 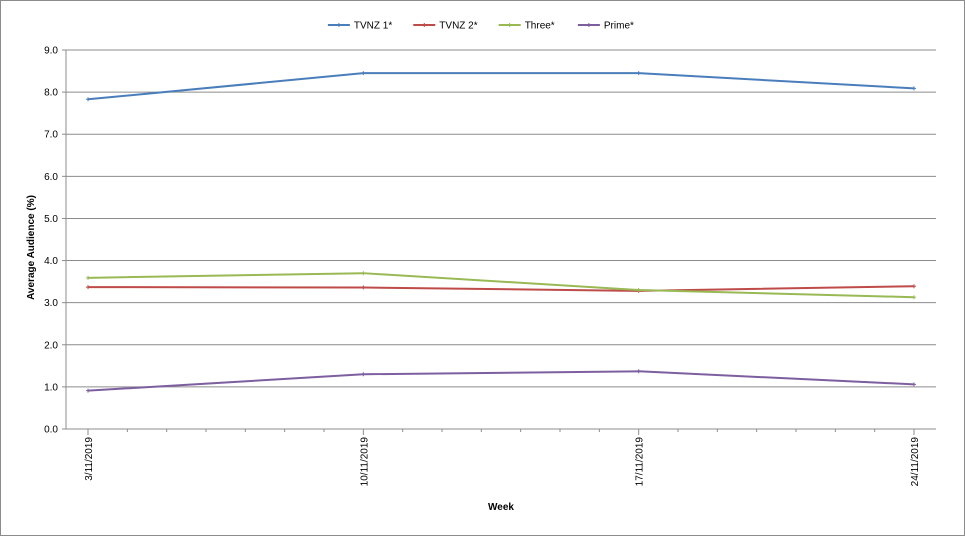 What do you see at coordinates (51, 303) in the screenshot?
I see `y-tick-label: 3.0` at bounding box center [51, 303].